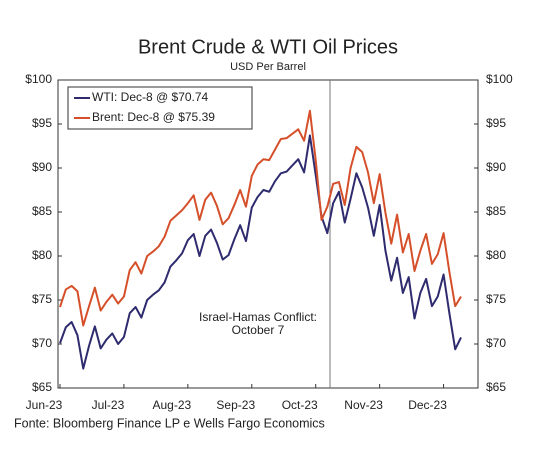  What do you see at coordinates (300, 405) in the screenshot?
I see `x-tick-label: Oct-23` at bounding box center [300, 405].